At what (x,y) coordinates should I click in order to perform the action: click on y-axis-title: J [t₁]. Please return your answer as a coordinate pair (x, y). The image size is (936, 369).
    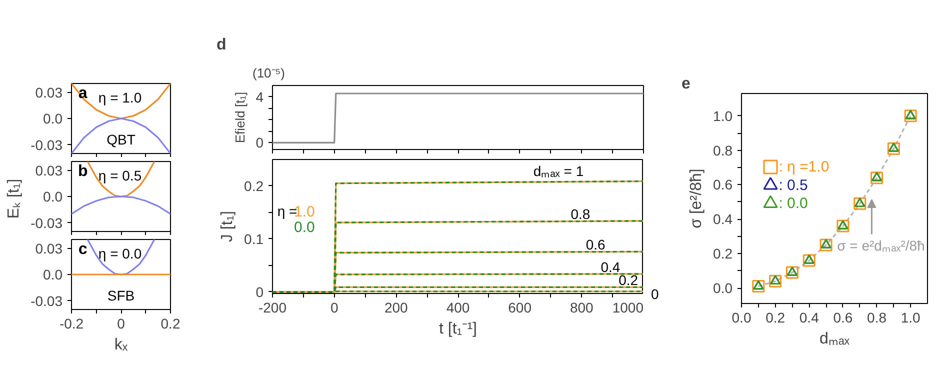
    Looking at the image, I should click on (227, 226).